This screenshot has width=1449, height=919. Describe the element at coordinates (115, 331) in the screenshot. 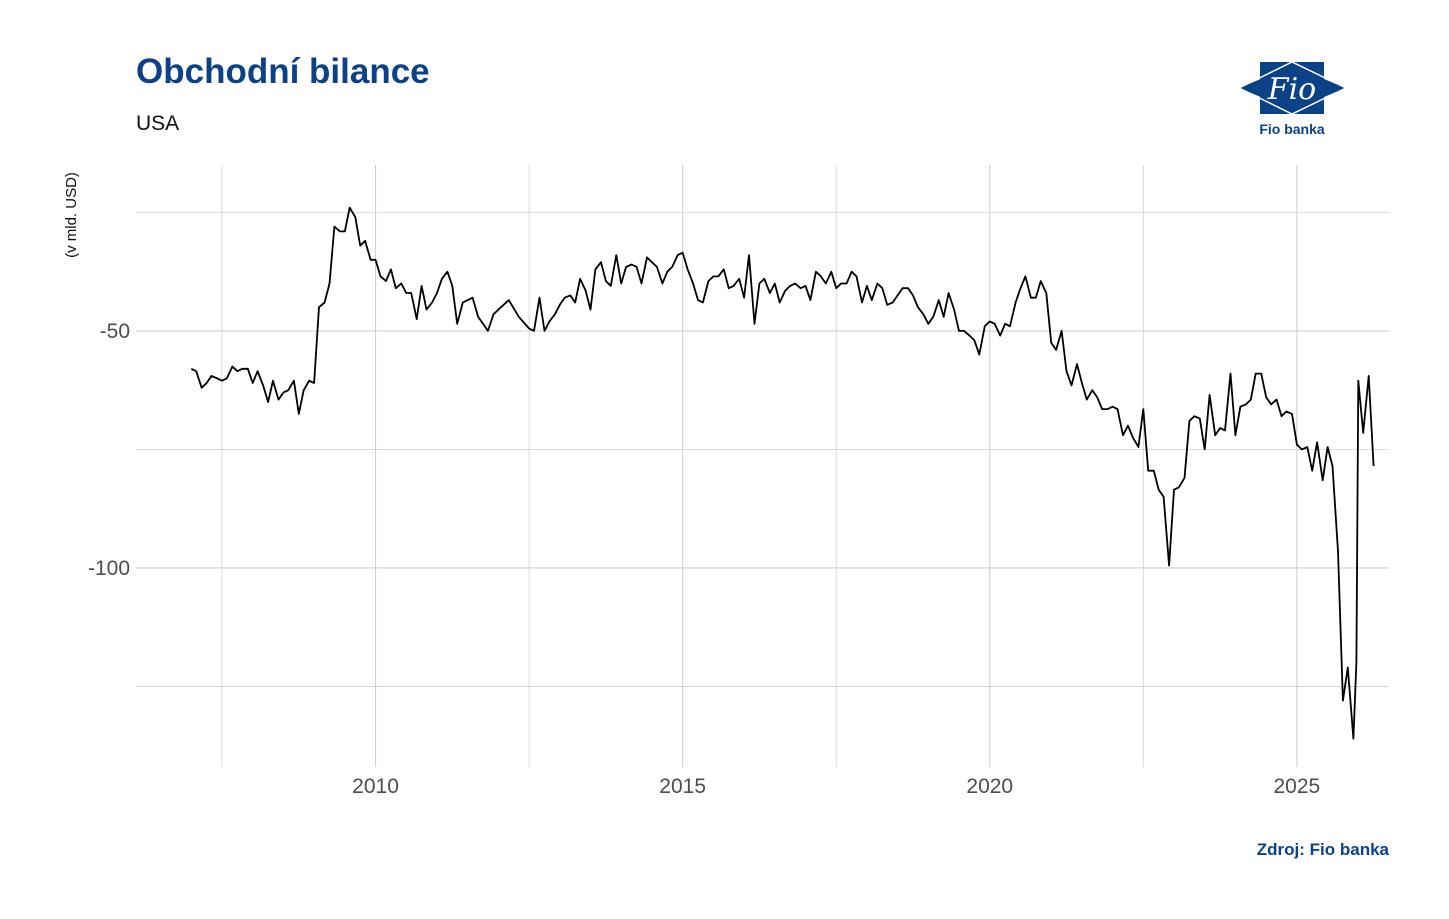

I see `y-tick-label: -50` at that location.